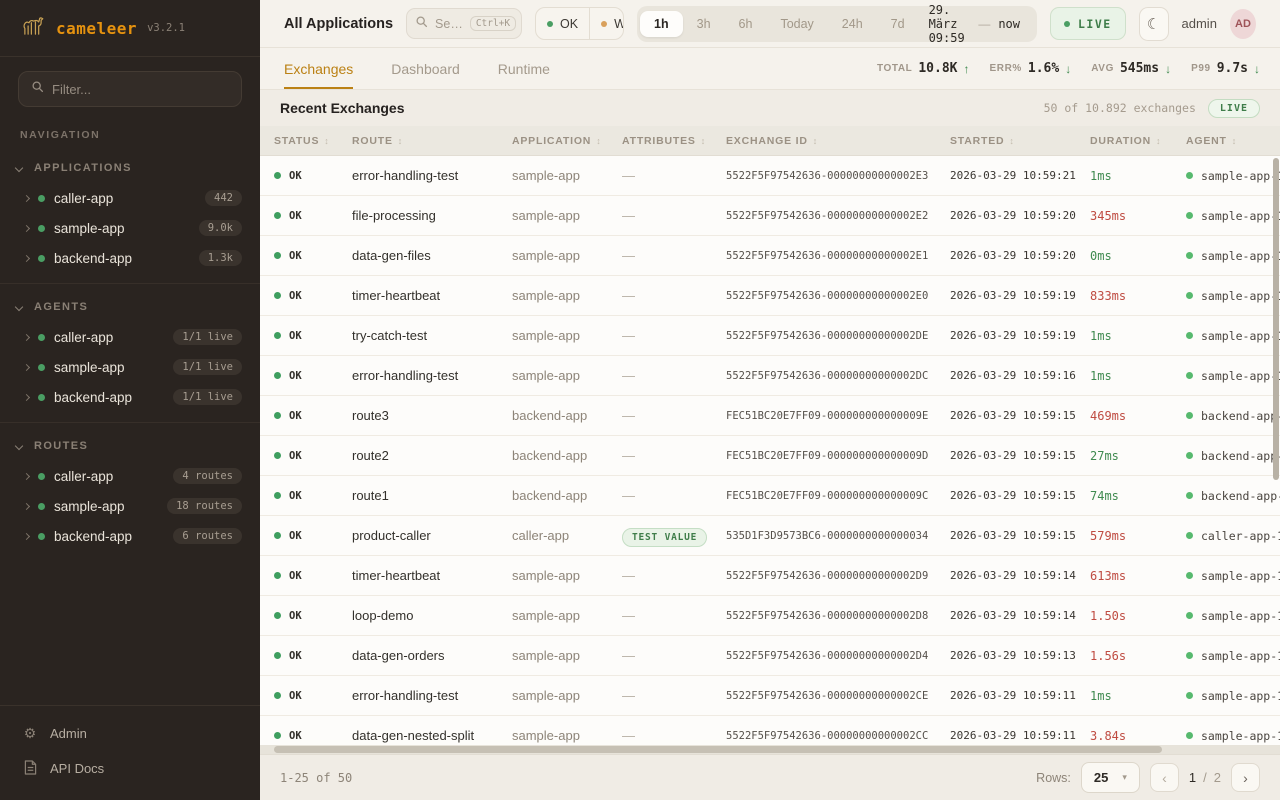  Describe the element at coordinates (1013, 655) in the screenshot. I see `cell-started: 2026-03-29 10:59:13` at that location.